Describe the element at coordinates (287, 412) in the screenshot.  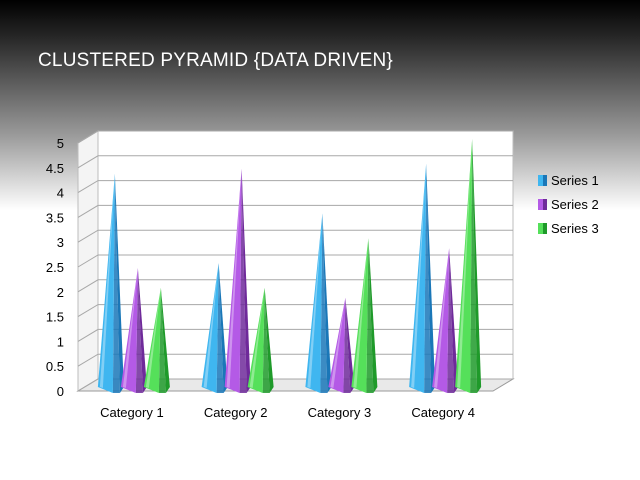
I see `x-axis-categories: Category 1 Category 2 Category 3 Category 4` at that location.